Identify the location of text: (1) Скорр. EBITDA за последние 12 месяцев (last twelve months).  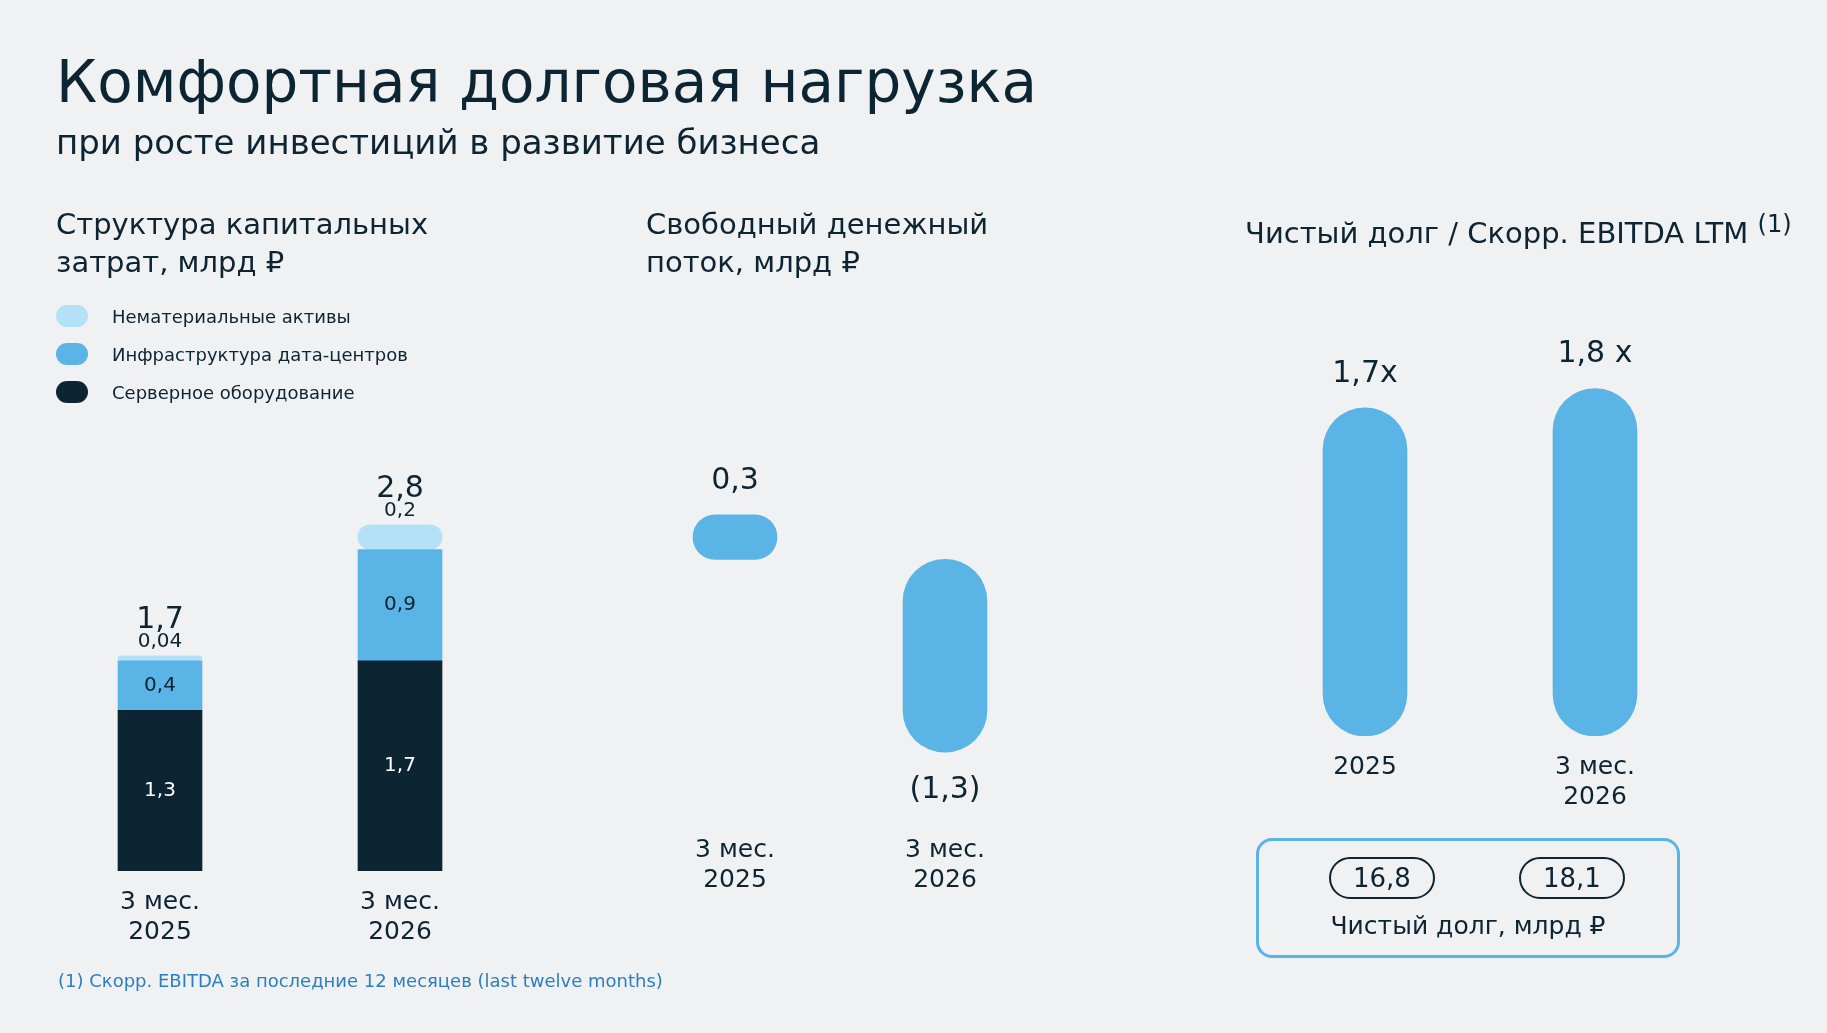
(360, 980).